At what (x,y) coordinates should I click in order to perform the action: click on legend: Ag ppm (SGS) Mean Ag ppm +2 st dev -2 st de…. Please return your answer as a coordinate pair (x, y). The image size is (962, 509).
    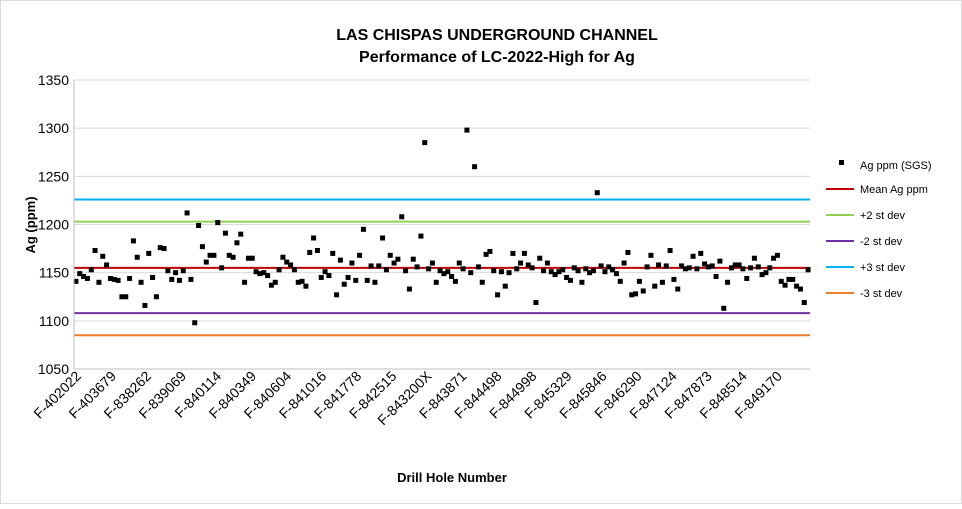
    Looking at the image, I should click on (879, 230).